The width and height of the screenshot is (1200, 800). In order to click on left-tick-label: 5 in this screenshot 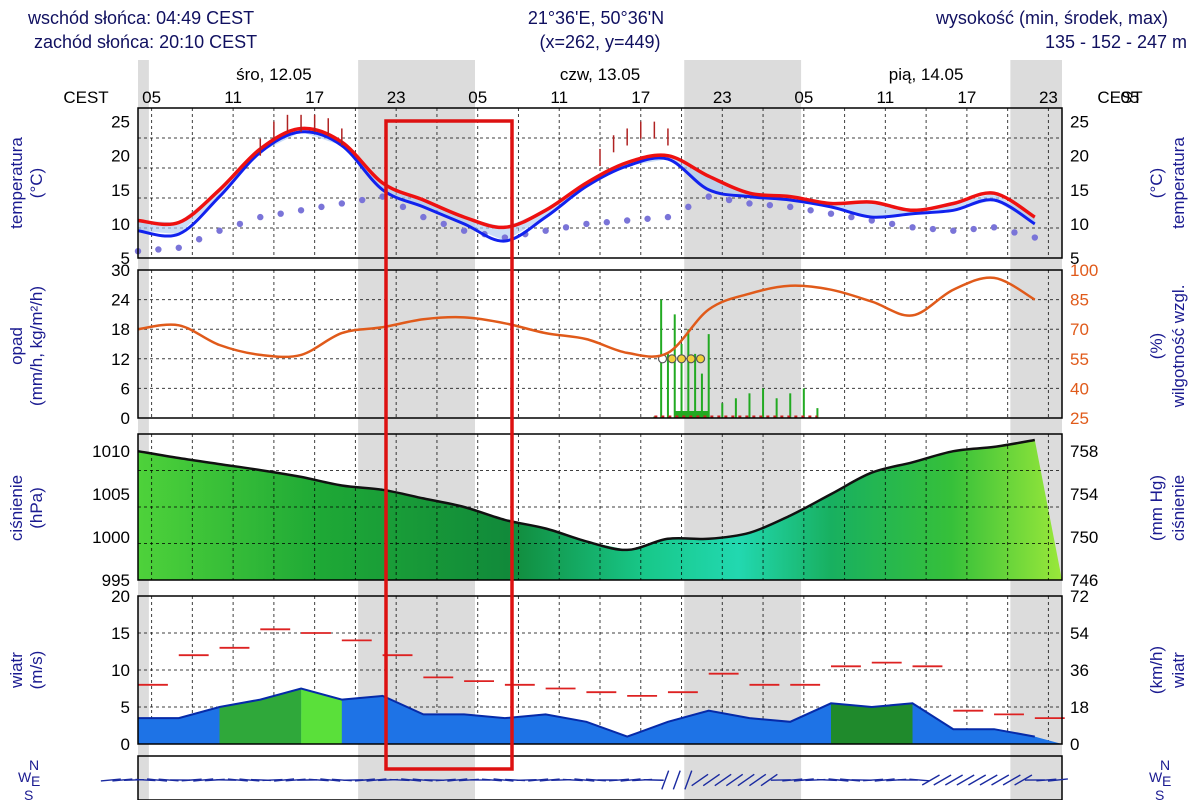, I will do `click(125, 258)`.